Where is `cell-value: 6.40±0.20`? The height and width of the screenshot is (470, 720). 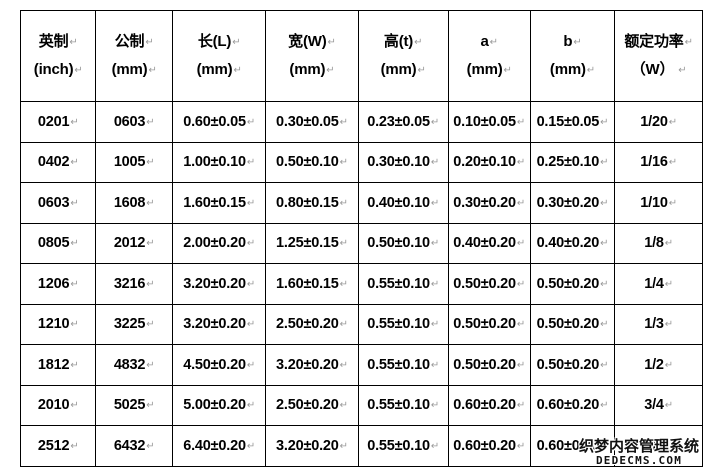 cell-value: 6.40±0.20 is located at coordinates (214, 445).